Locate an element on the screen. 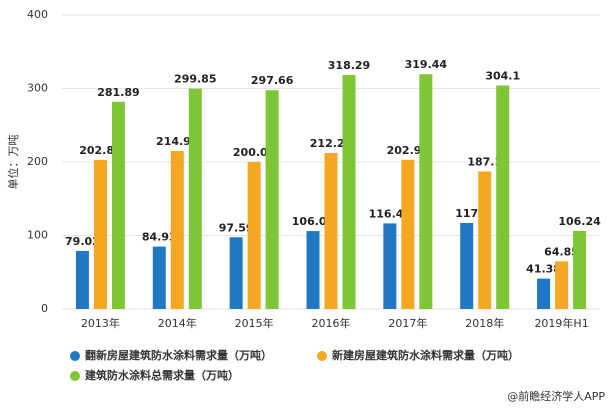 The image size is (615, 410). value-label: 212.26 is located at coordinates (331, 143).